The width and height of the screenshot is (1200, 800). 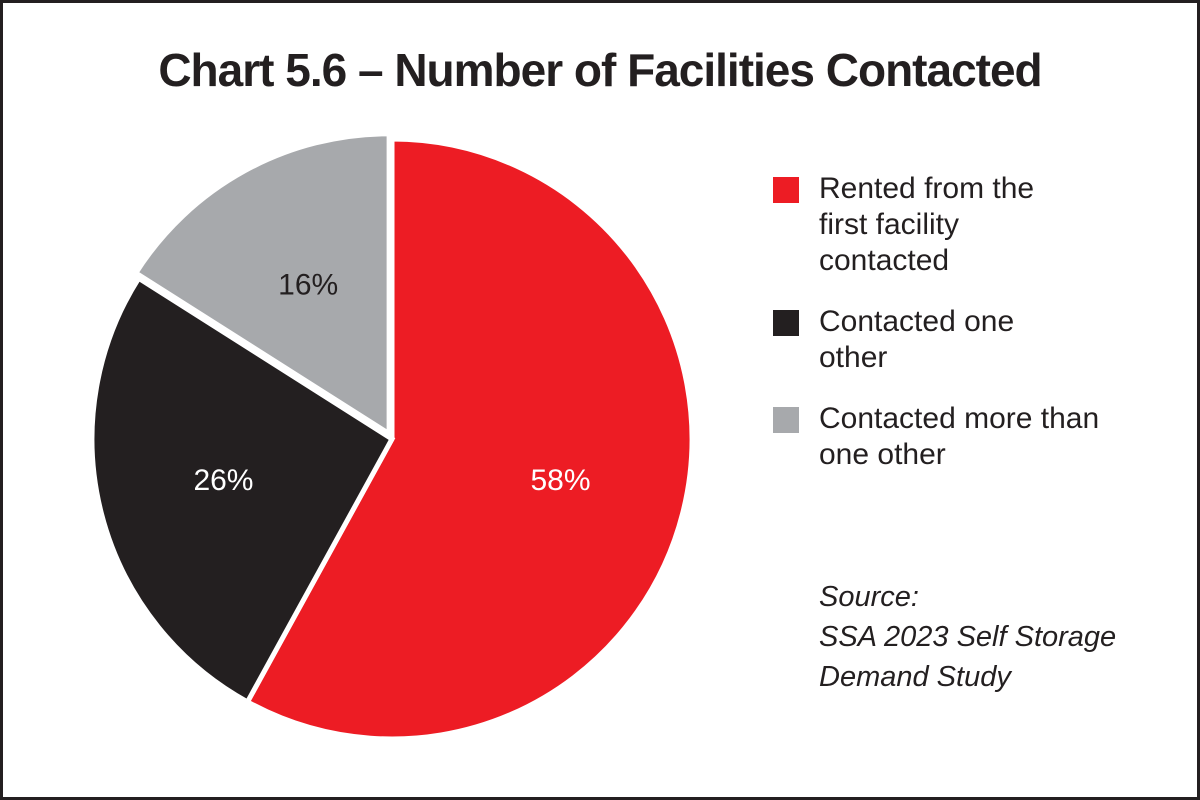 I want to click on legend-label: Rented from the first facility contacted, so click(x=927, y=224).